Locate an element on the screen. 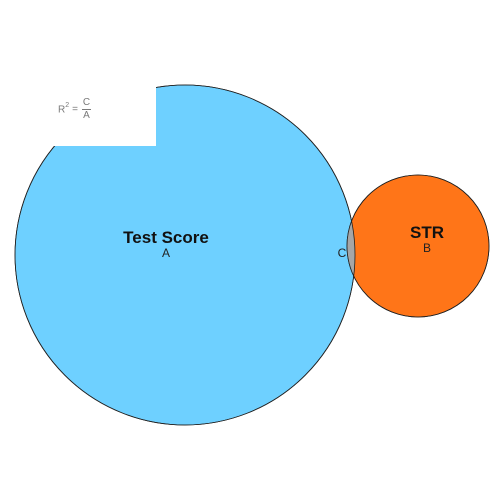 The height and width of the screenshot is (504, 504). str-circle-outline is located at coordinates (418, 246).